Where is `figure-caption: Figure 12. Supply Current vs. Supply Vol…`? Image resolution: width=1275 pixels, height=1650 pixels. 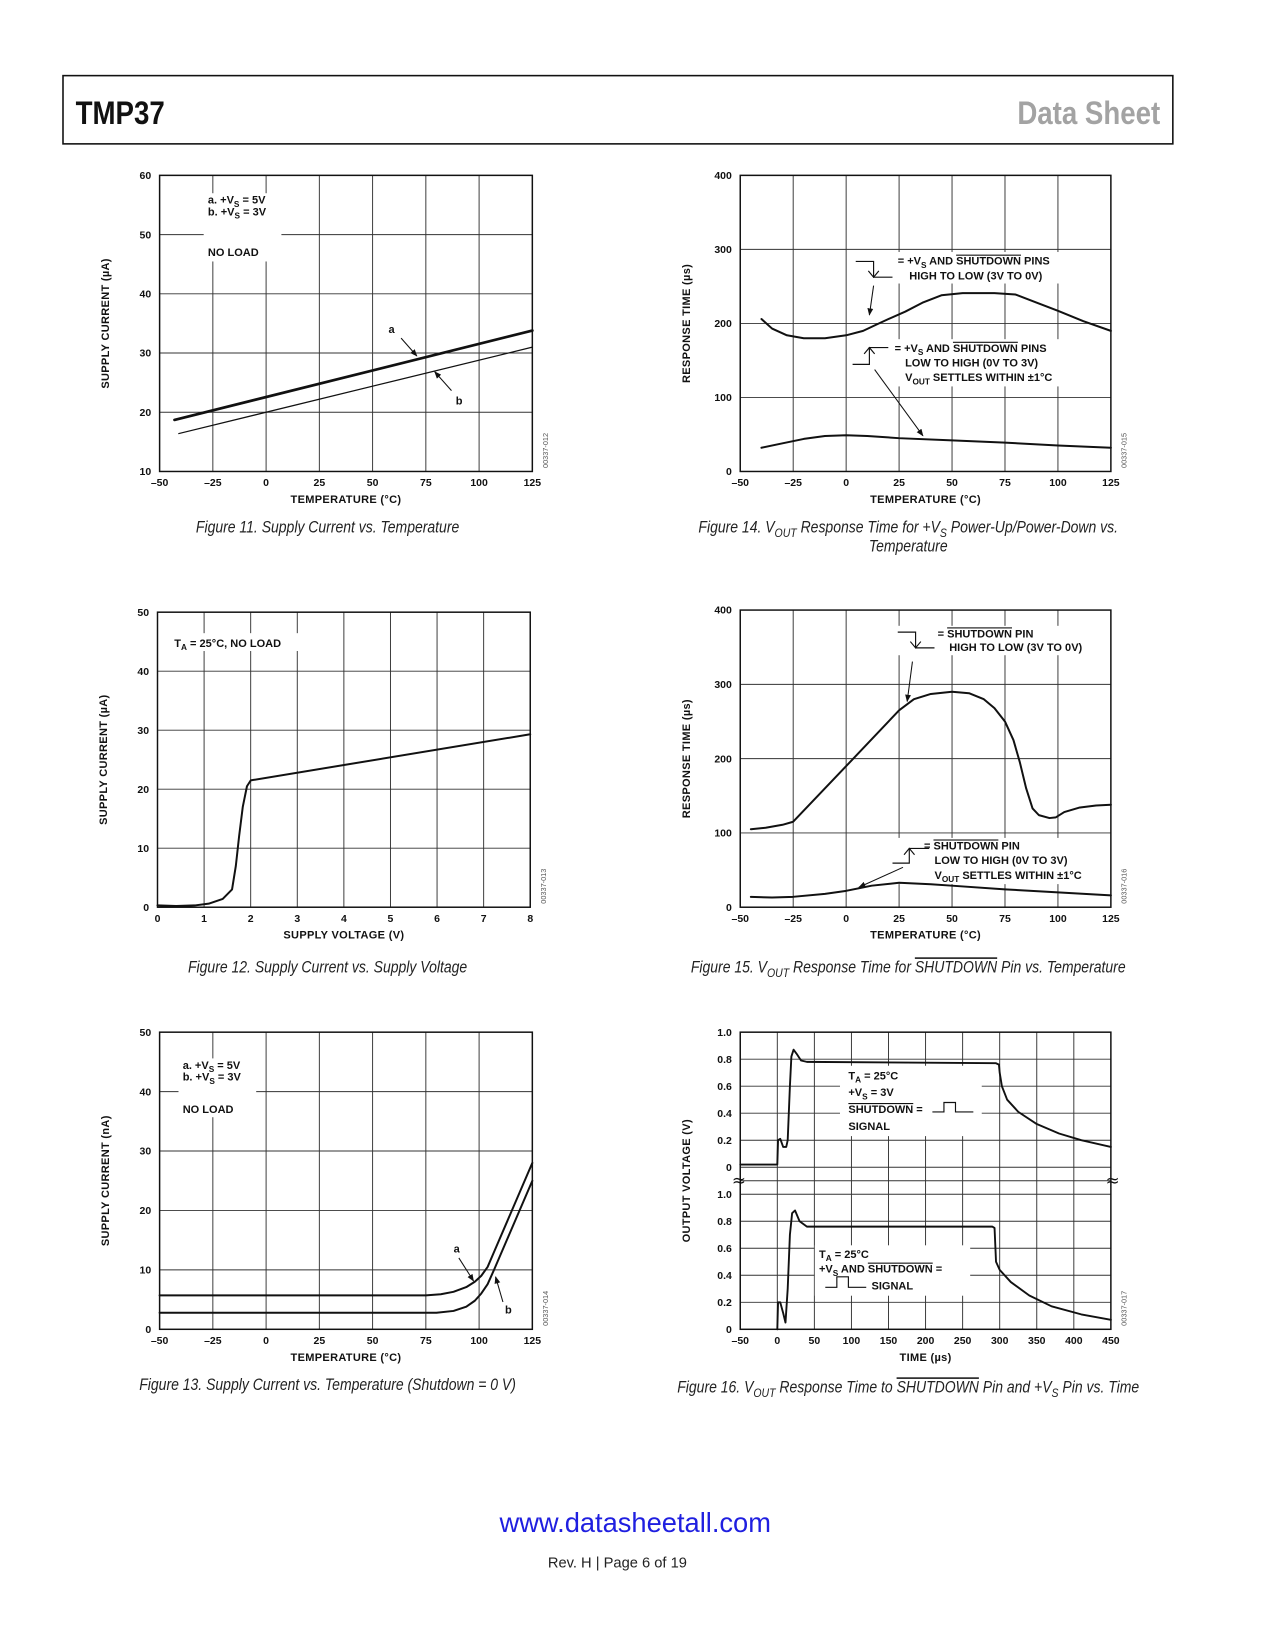
figure-caption: Figure 12. Supply Current vs. Supply Vol… is located at coordinates (327, 967).